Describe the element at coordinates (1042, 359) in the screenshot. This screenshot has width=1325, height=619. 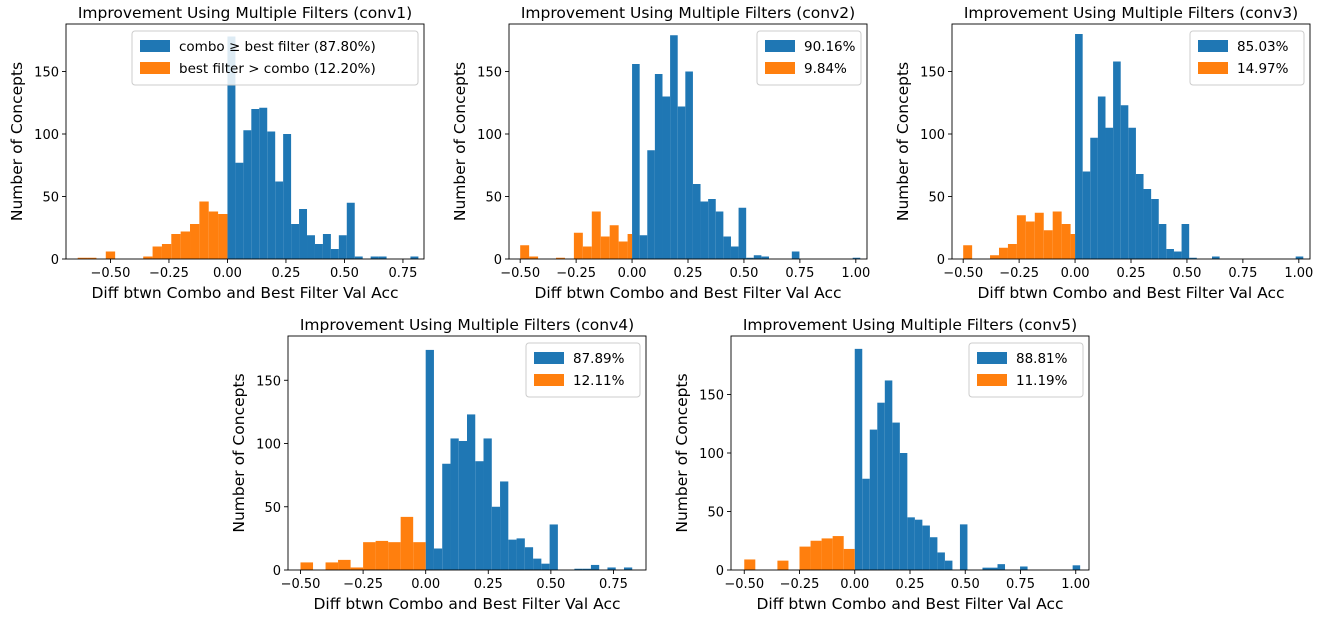
I see `legend-label: 88.81%` at that location.